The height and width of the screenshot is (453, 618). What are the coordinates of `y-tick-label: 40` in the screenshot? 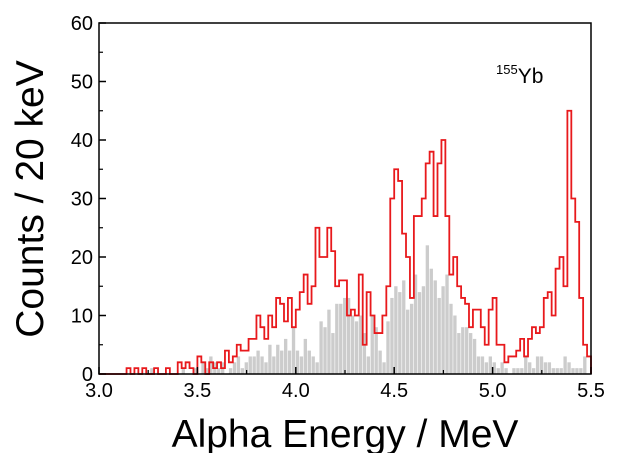 It's located at (82, 141).